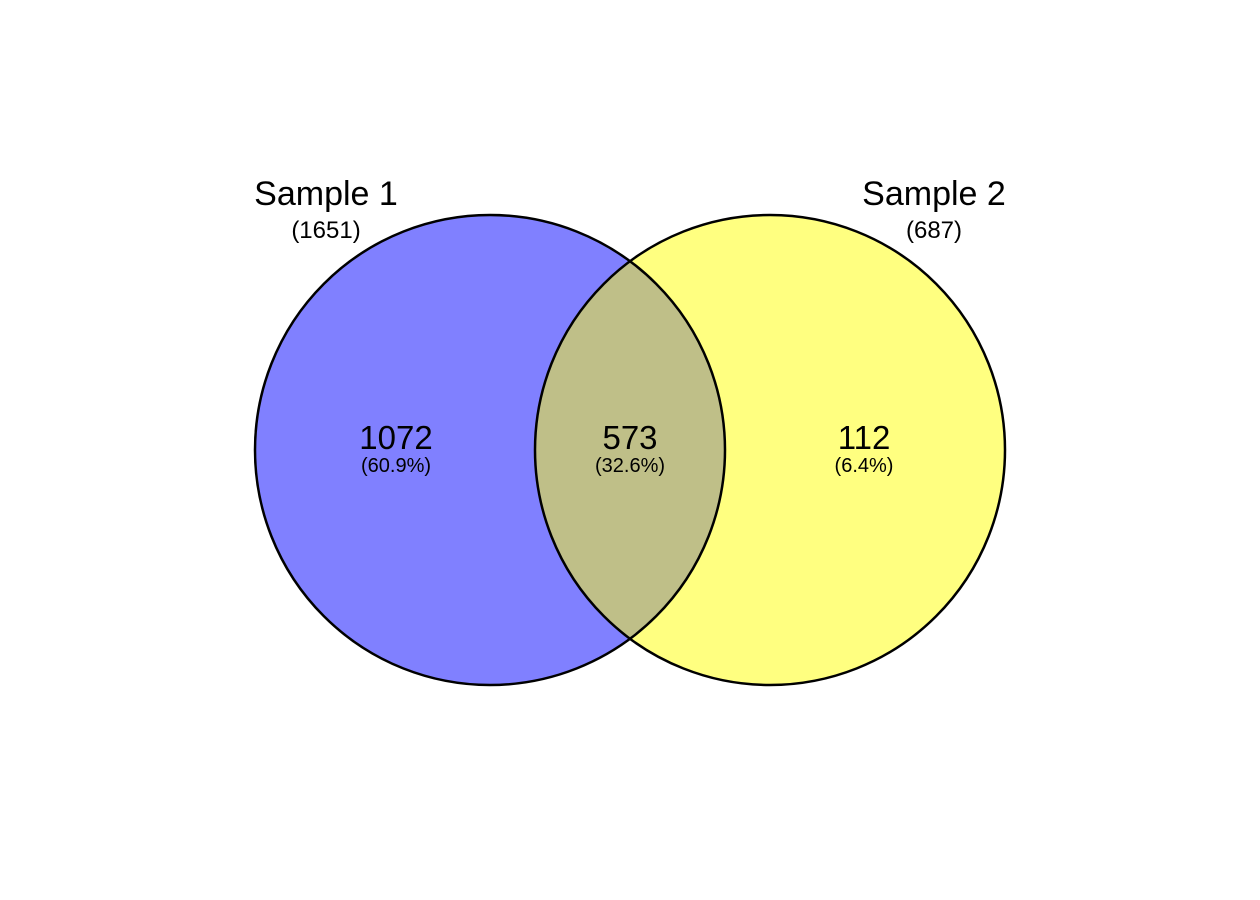 Image resolution: width=1260 pixels, height=900 pixels. I want to click on overlap-region, so click(630, 450).